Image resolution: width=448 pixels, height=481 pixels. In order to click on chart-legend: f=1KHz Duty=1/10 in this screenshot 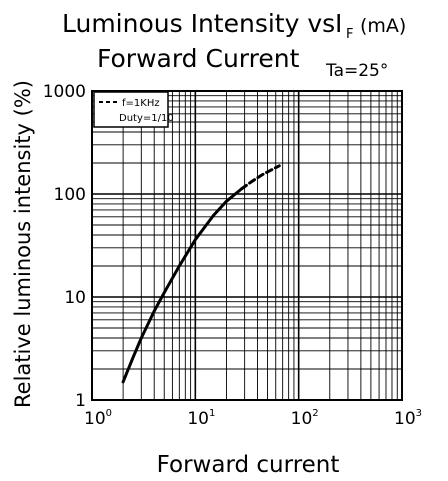, I will do `click(133, 109)`.